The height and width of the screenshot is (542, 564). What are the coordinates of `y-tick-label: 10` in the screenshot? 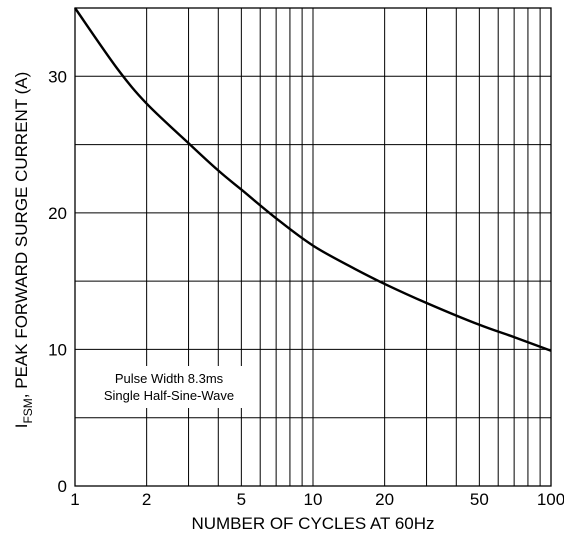 It's located at (57, 349).